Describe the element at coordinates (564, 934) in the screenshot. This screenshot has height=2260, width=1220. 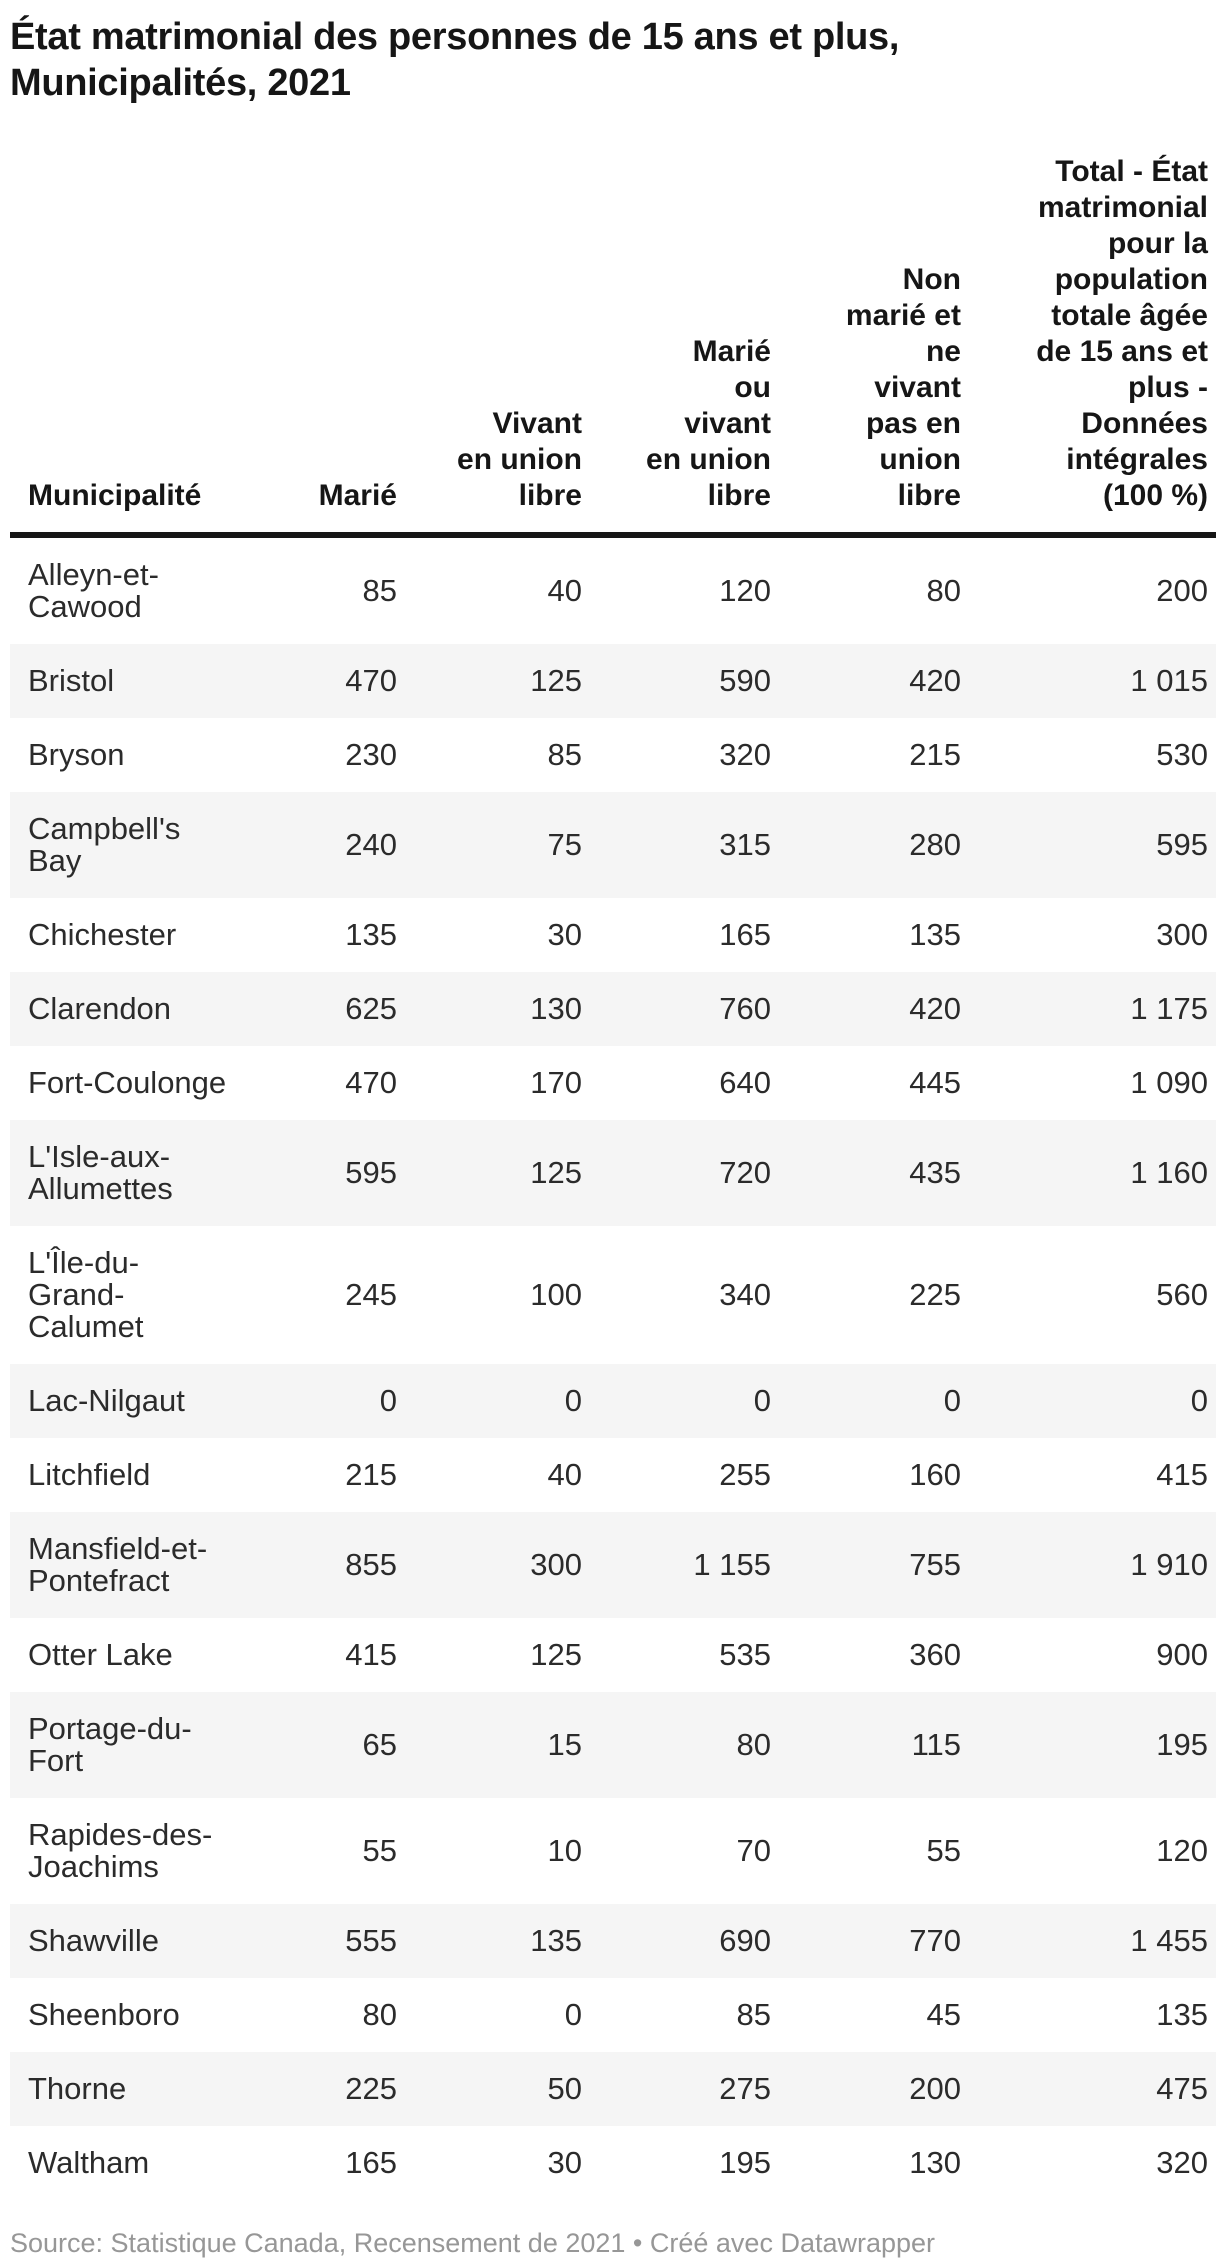
I see `value-cell: 30` at that location.